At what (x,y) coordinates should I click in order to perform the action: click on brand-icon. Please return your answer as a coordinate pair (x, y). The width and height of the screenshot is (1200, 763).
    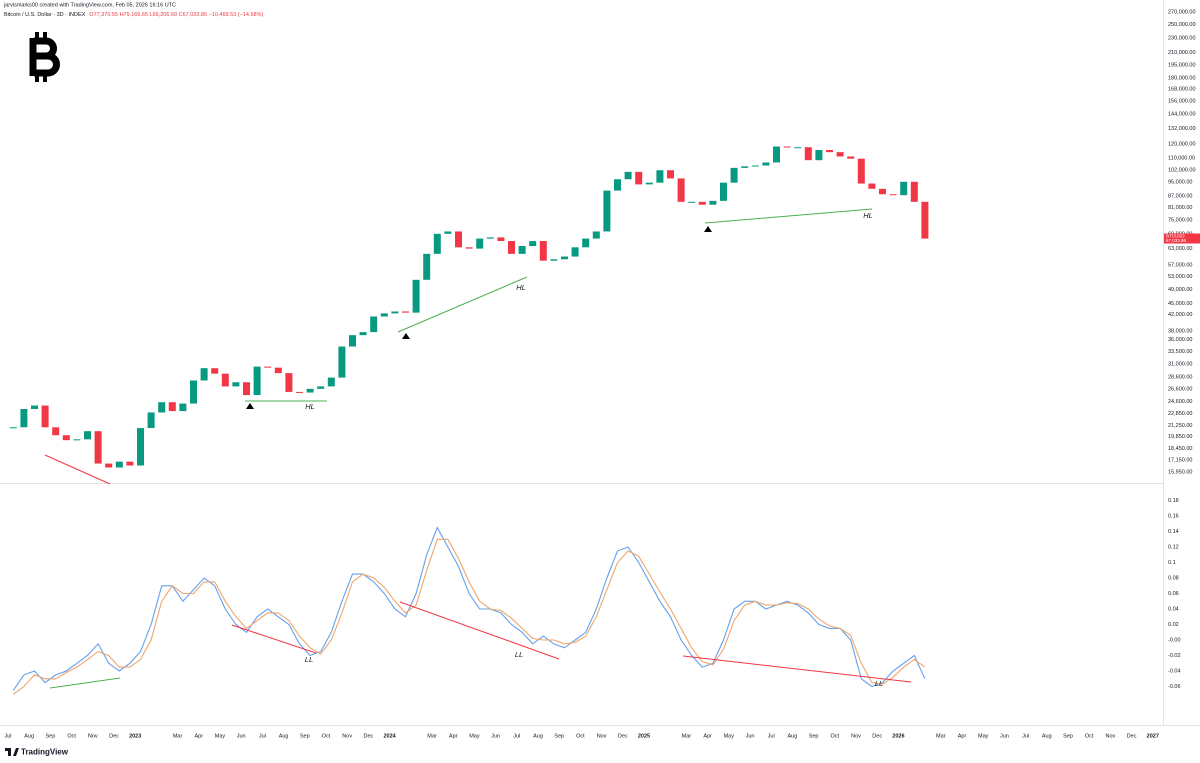
    Looking at the image, I should click on (12, 752).